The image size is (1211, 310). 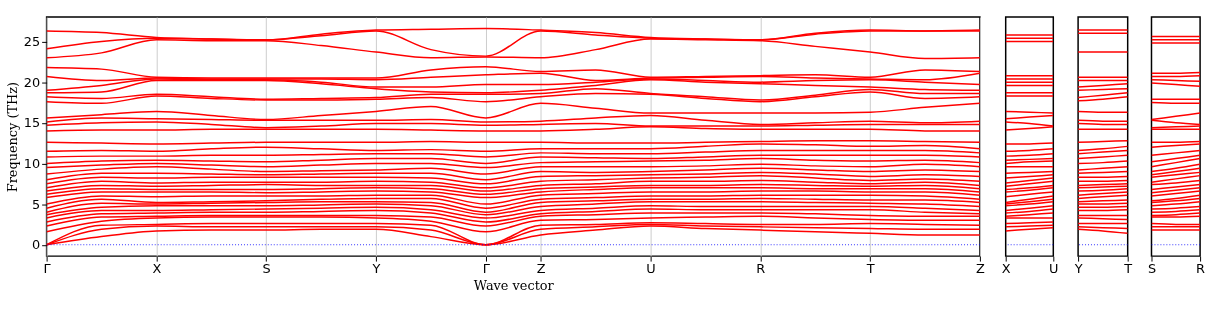 I want to click on y-axis-title: Frequency (THz), so click(x=12, y=137).